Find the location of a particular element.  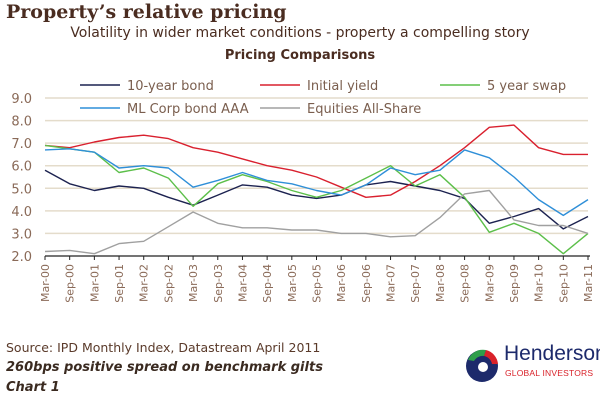

series-line-10-year-bond is located at coordinates (316, 199).